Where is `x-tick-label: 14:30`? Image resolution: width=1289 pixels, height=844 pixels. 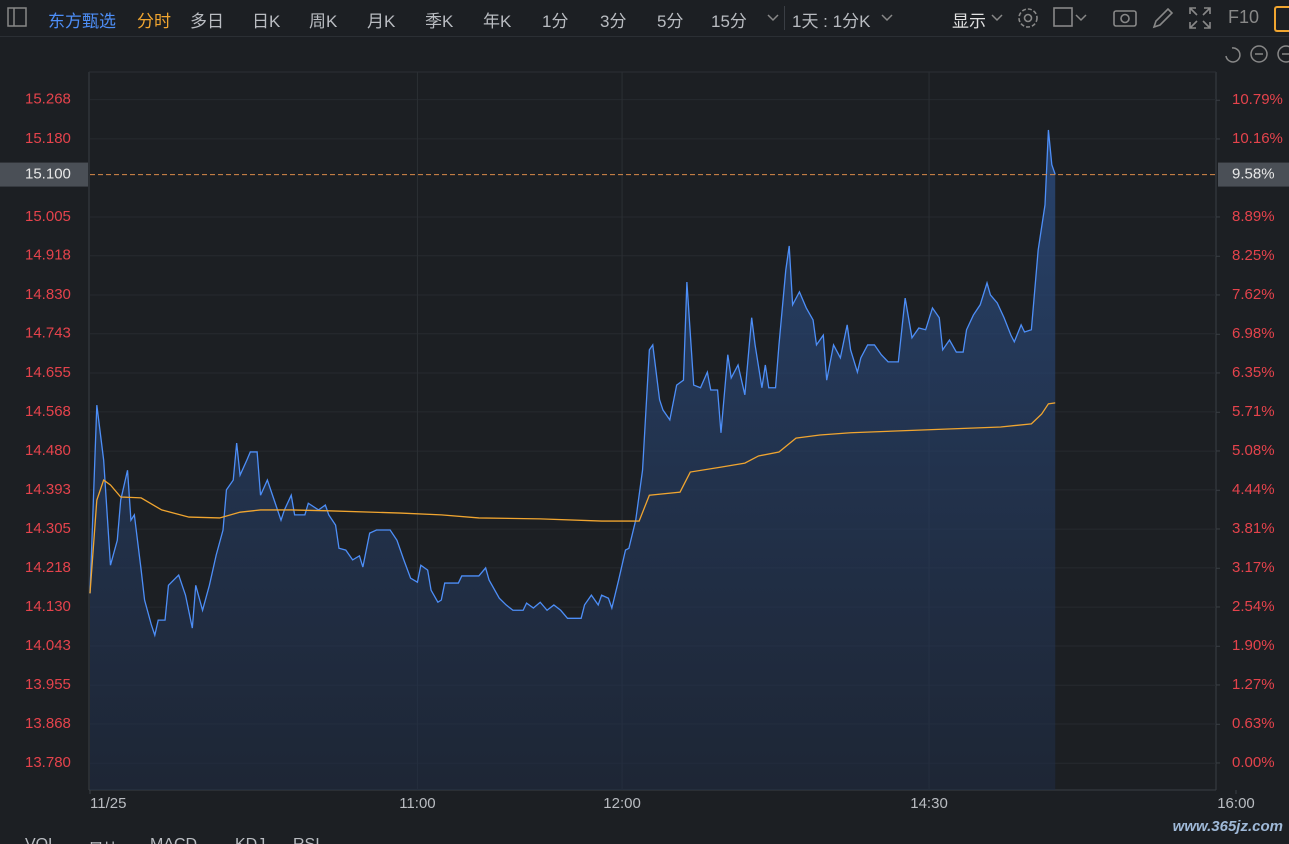
x-tick-label: 14:30 is located at coordinates (929, 803).